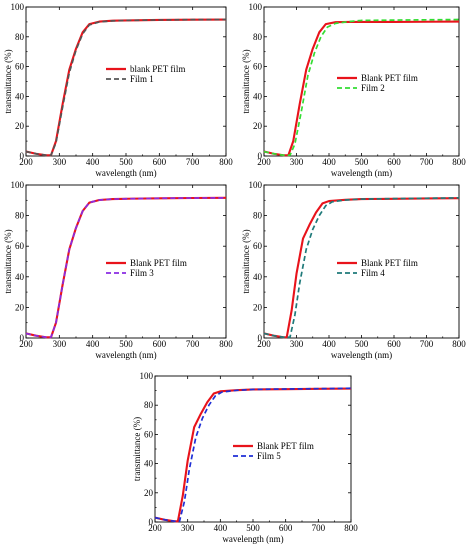 Image resolution: width=473 pixels, height=550 pixels. What do you see at coordinates (373, 88) in the screenshot?
I see `legend-label-2: Film 2` at bounding box center [373, 88].